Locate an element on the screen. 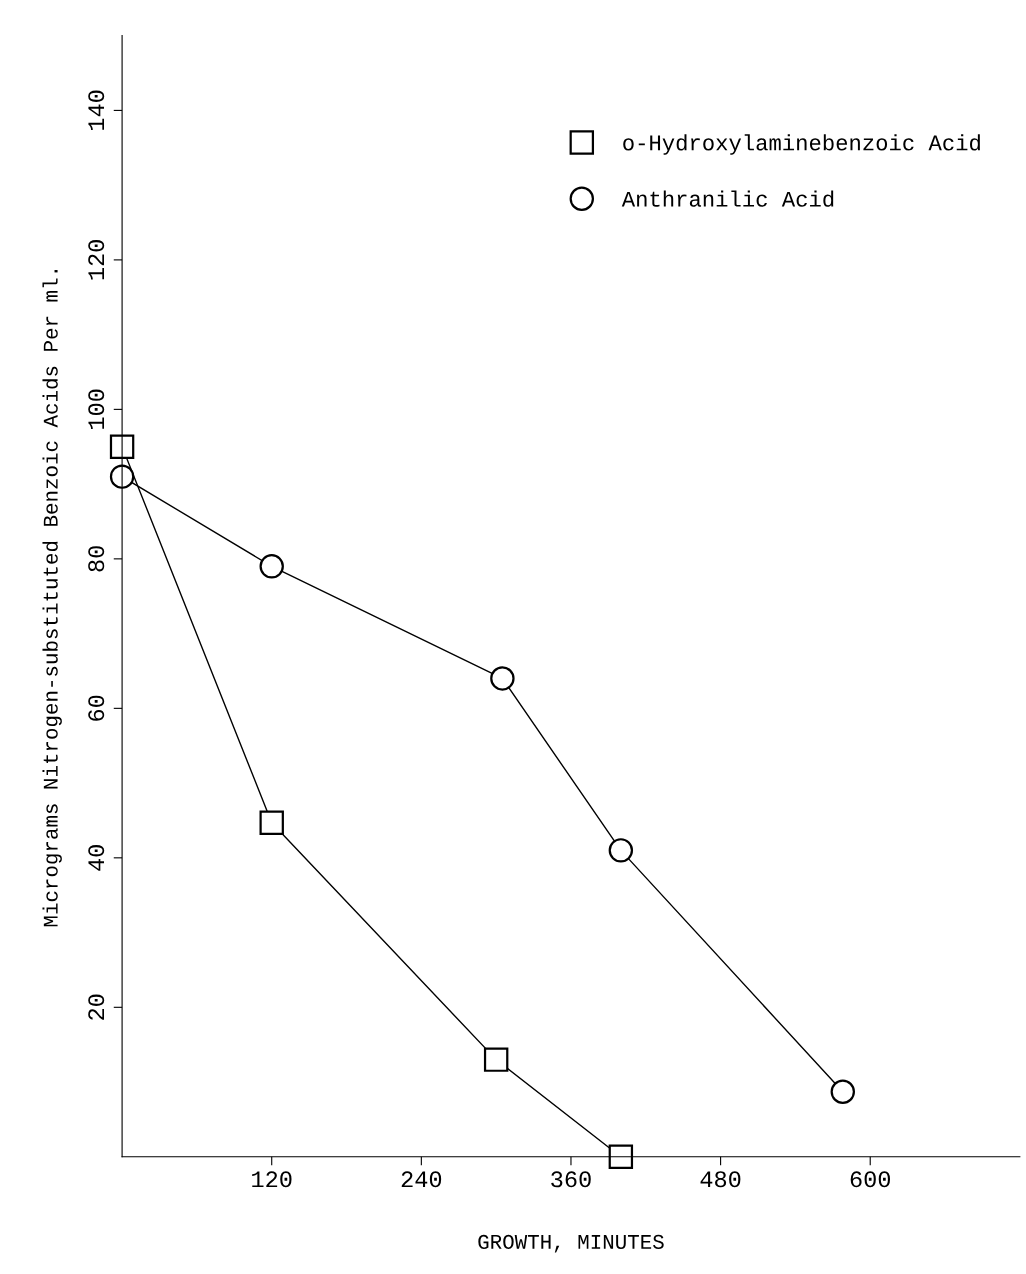 The width and height of the screenshot is (1026, 1274). y-tick-label: 100 is located at coordinates (96, 409).